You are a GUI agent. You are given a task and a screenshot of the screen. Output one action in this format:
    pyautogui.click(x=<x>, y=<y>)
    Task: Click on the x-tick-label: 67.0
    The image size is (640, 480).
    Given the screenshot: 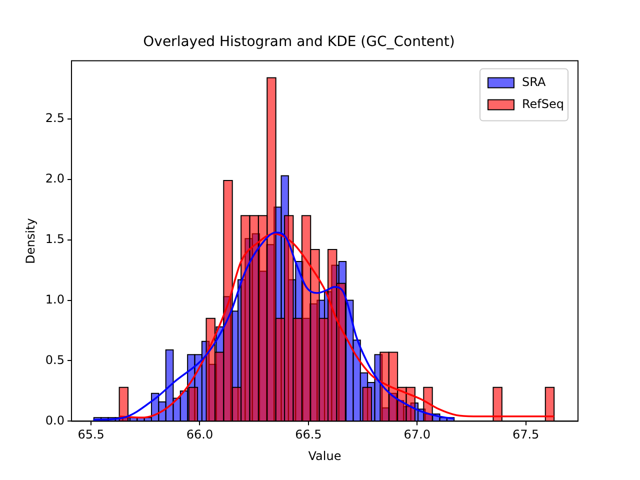 What is the action you would take?
    pyautogui.click(x=417, y=435)
    